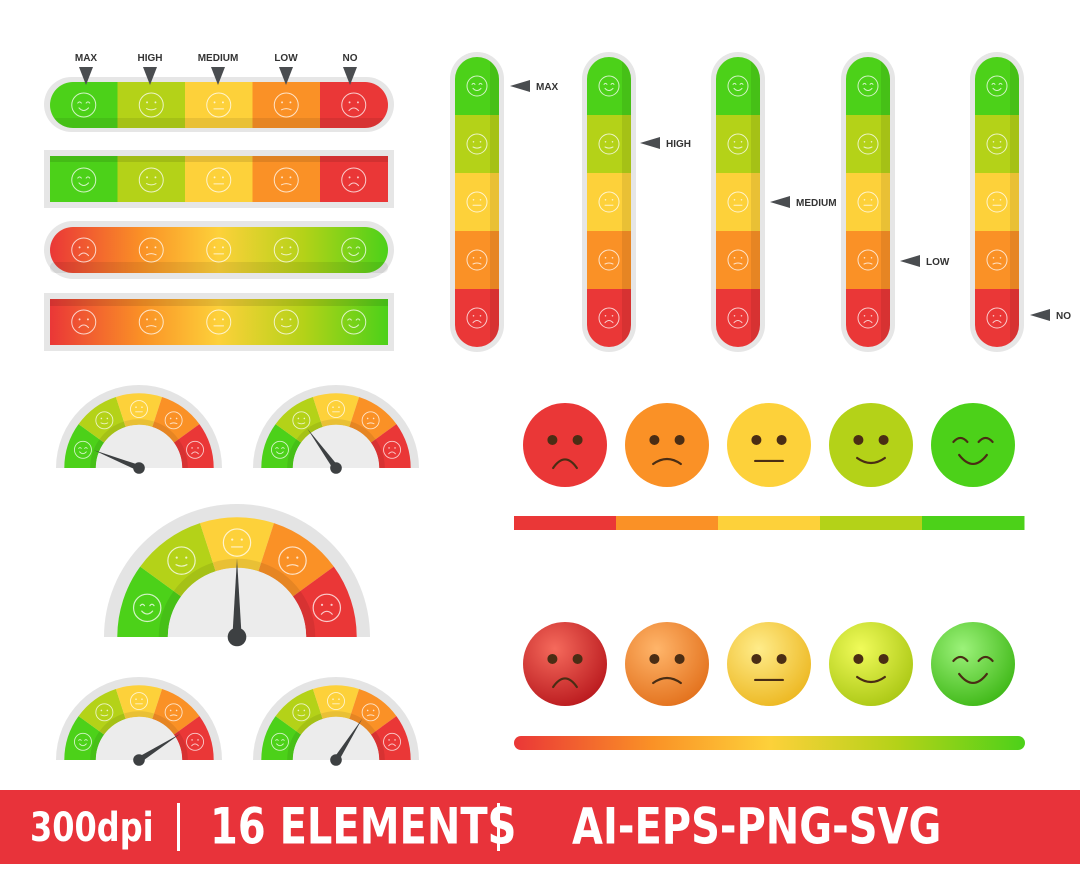 The height and width of the screenshot is (873, 1080). Describe the element at coordinates (774, 202) in the screenshot. I see `vertical-meter-medium: MEDIUM` at that location.